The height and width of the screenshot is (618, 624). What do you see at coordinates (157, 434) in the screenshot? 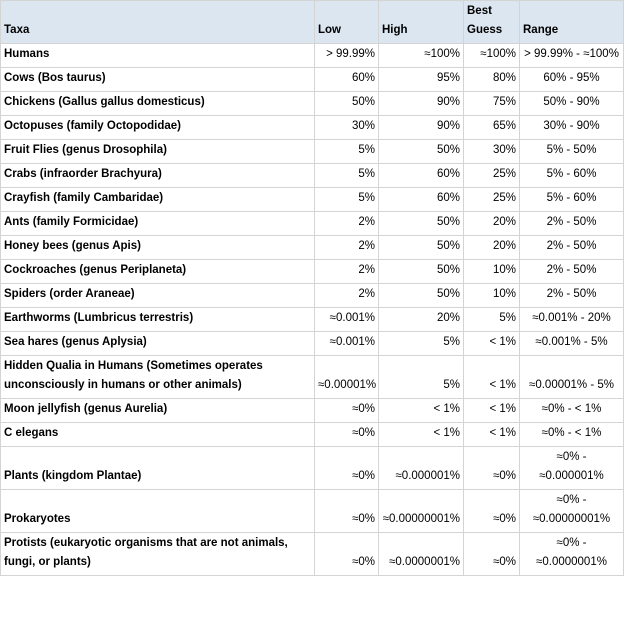
I see `taxa-cell: C elegans` at bounding box center [157, 434].